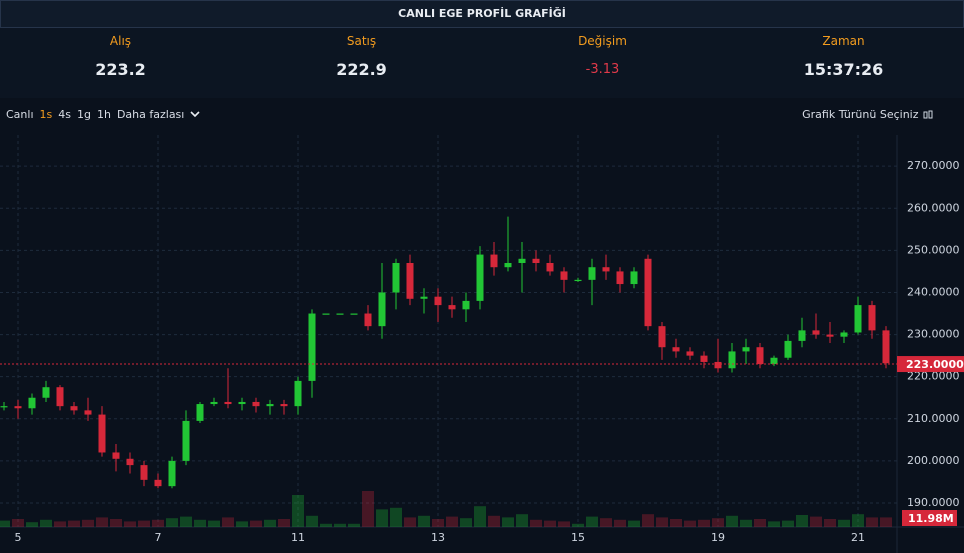 The width and height of the screenshot is (964, 553). I want to click on y-tick-label: 260.0000, so click(933, 207).